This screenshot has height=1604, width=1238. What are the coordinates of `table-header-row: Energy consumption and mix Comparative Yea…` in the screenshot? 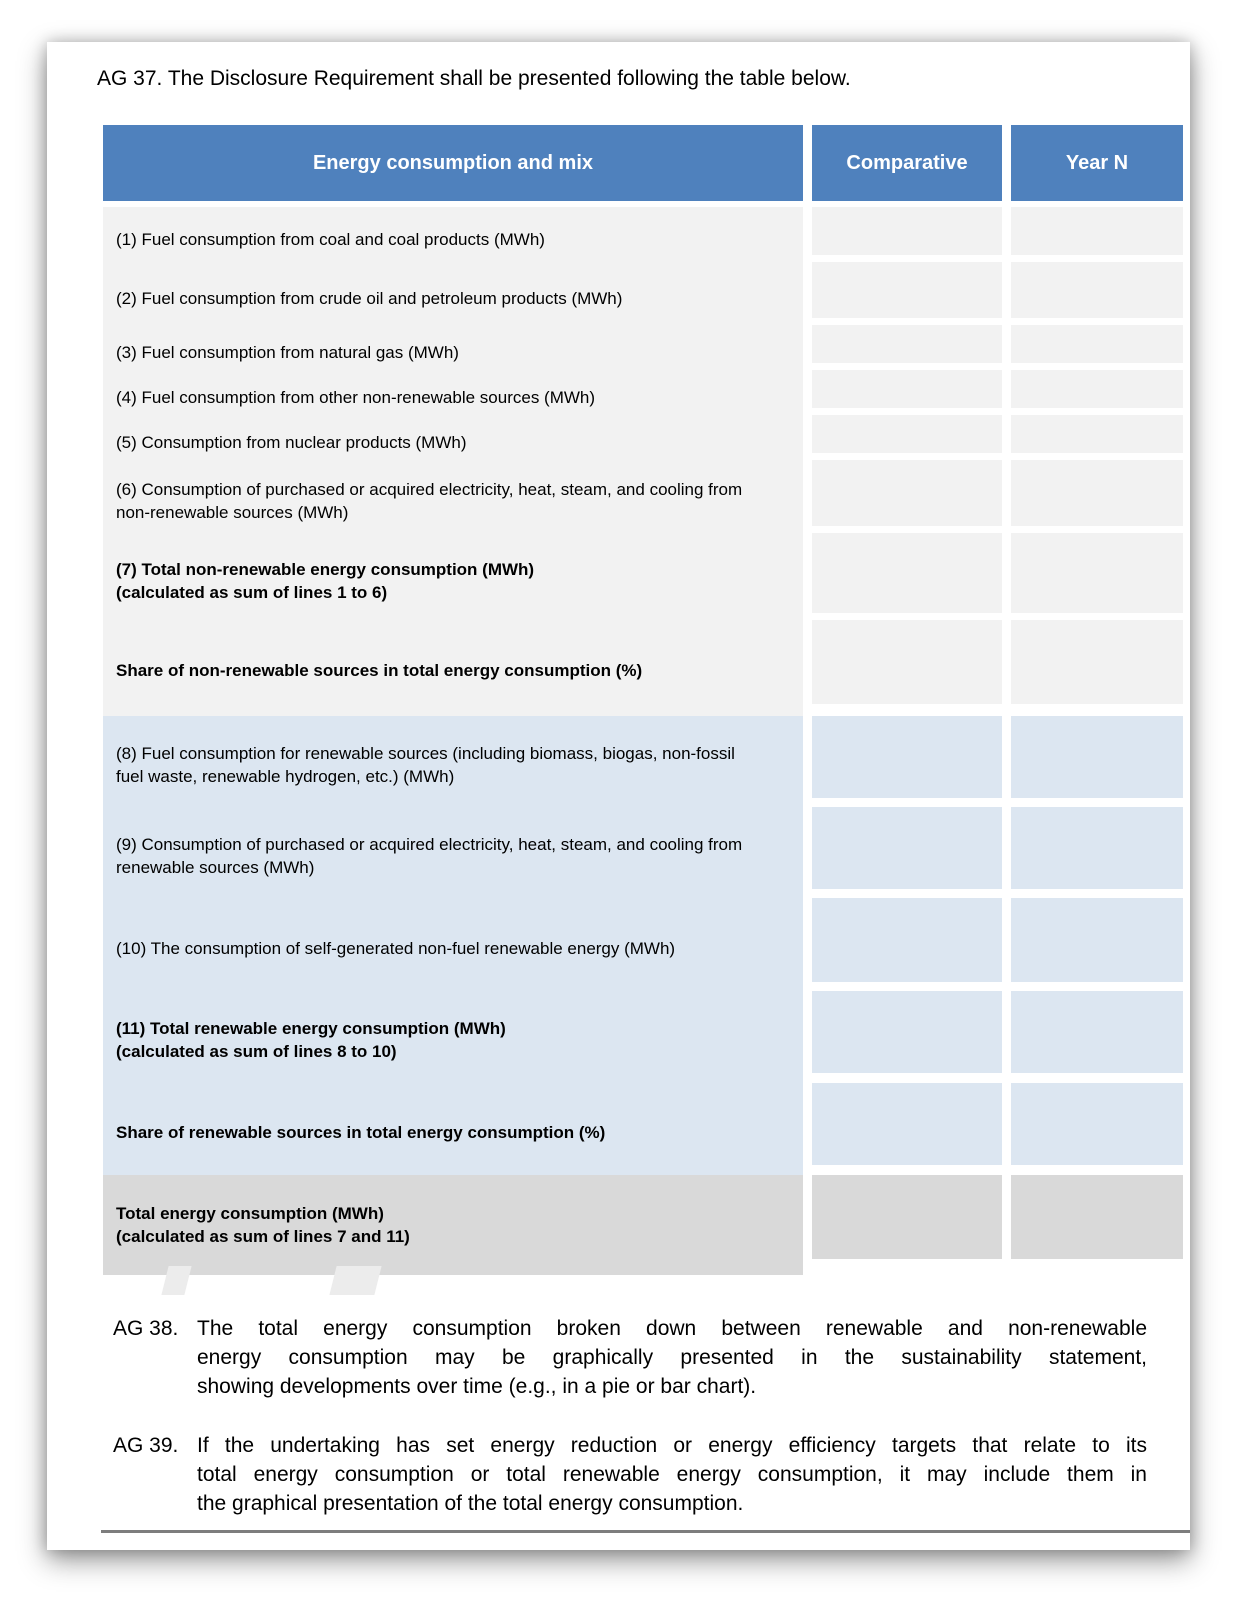 It's located at (643, 163).